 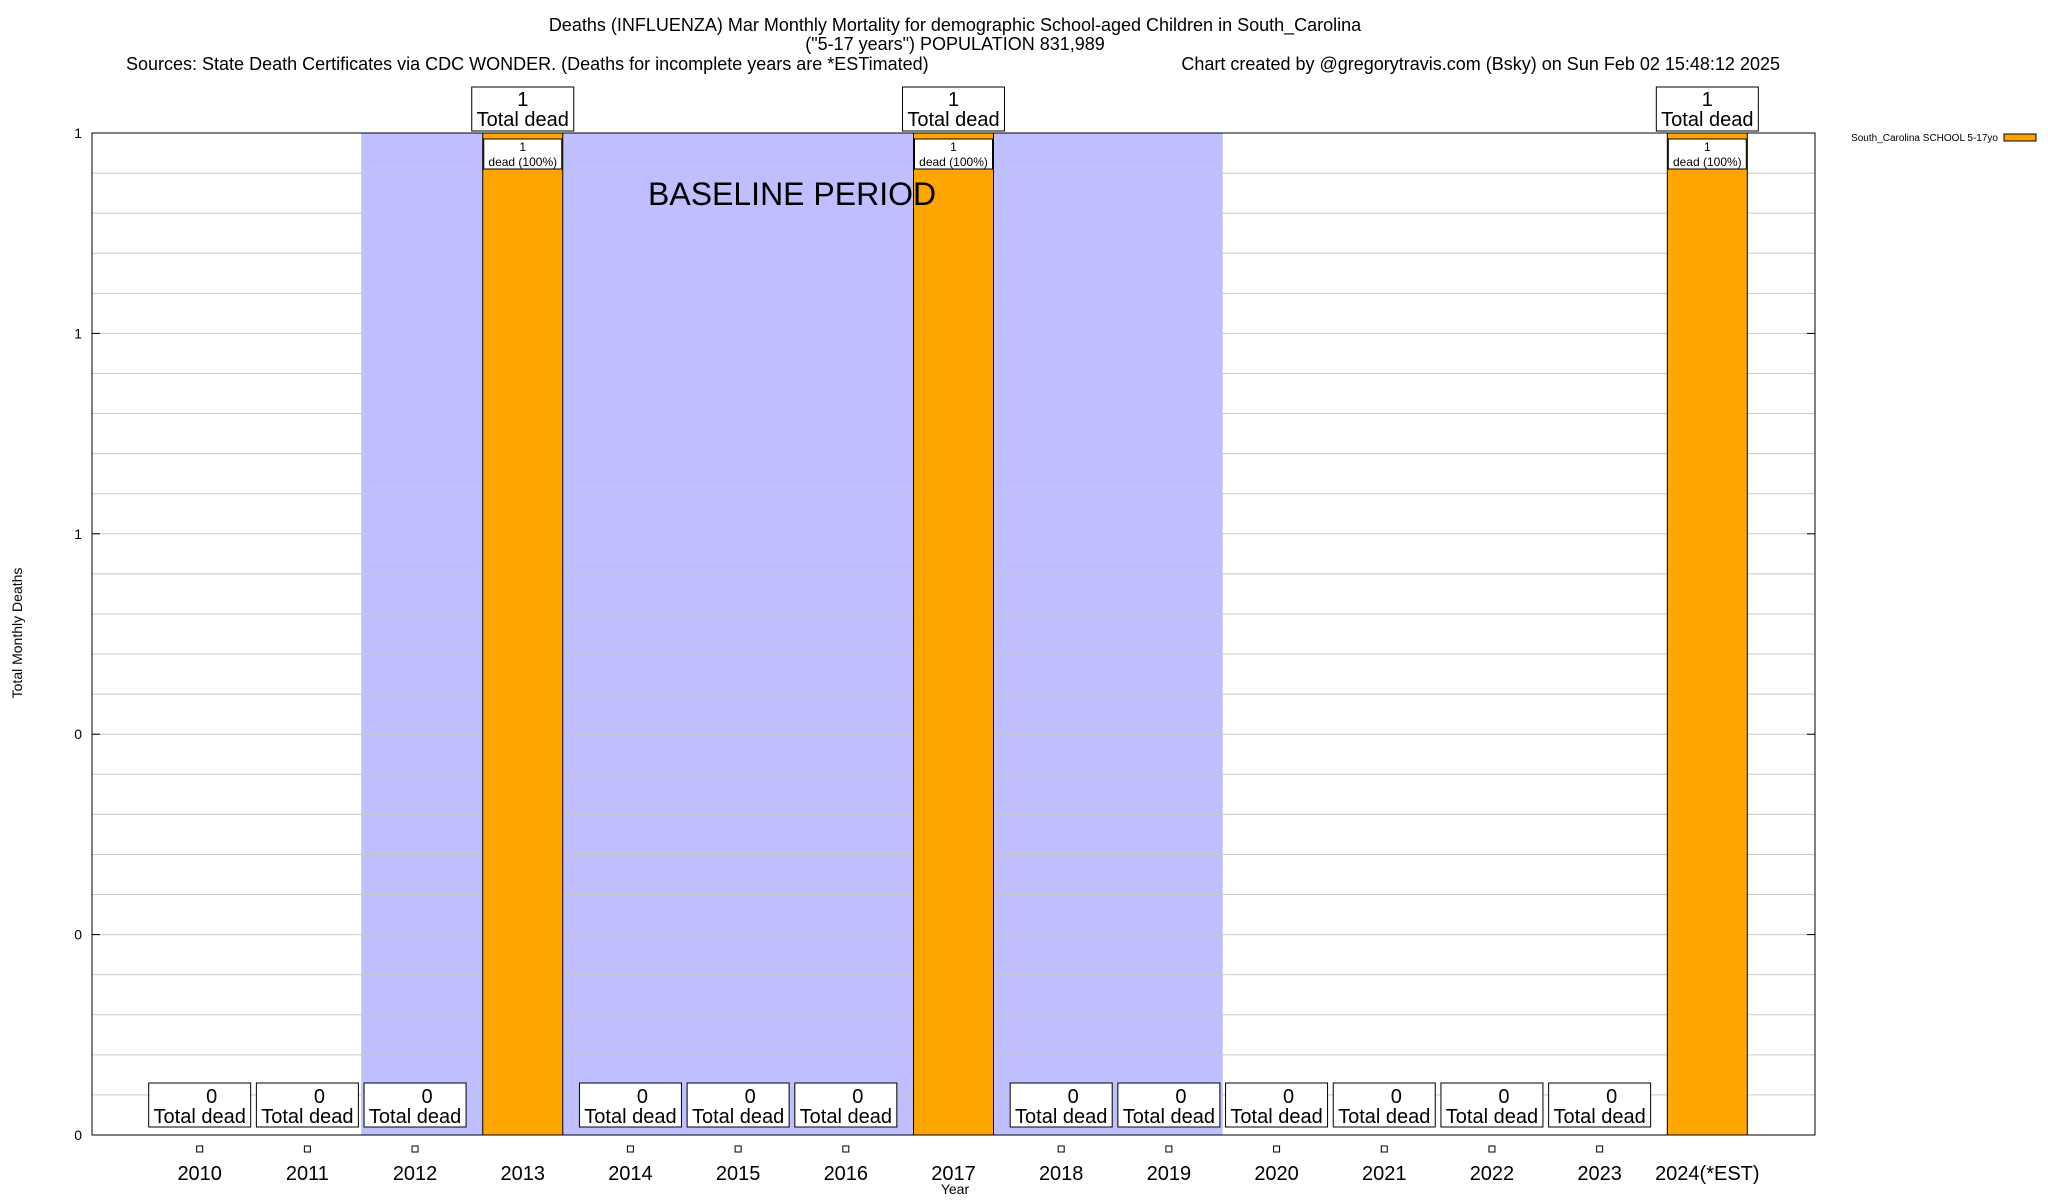 What do you see at coordinates (2020, 137) in the screenshot?
I see `legend-swatch` at bounding box center [2020, 137].